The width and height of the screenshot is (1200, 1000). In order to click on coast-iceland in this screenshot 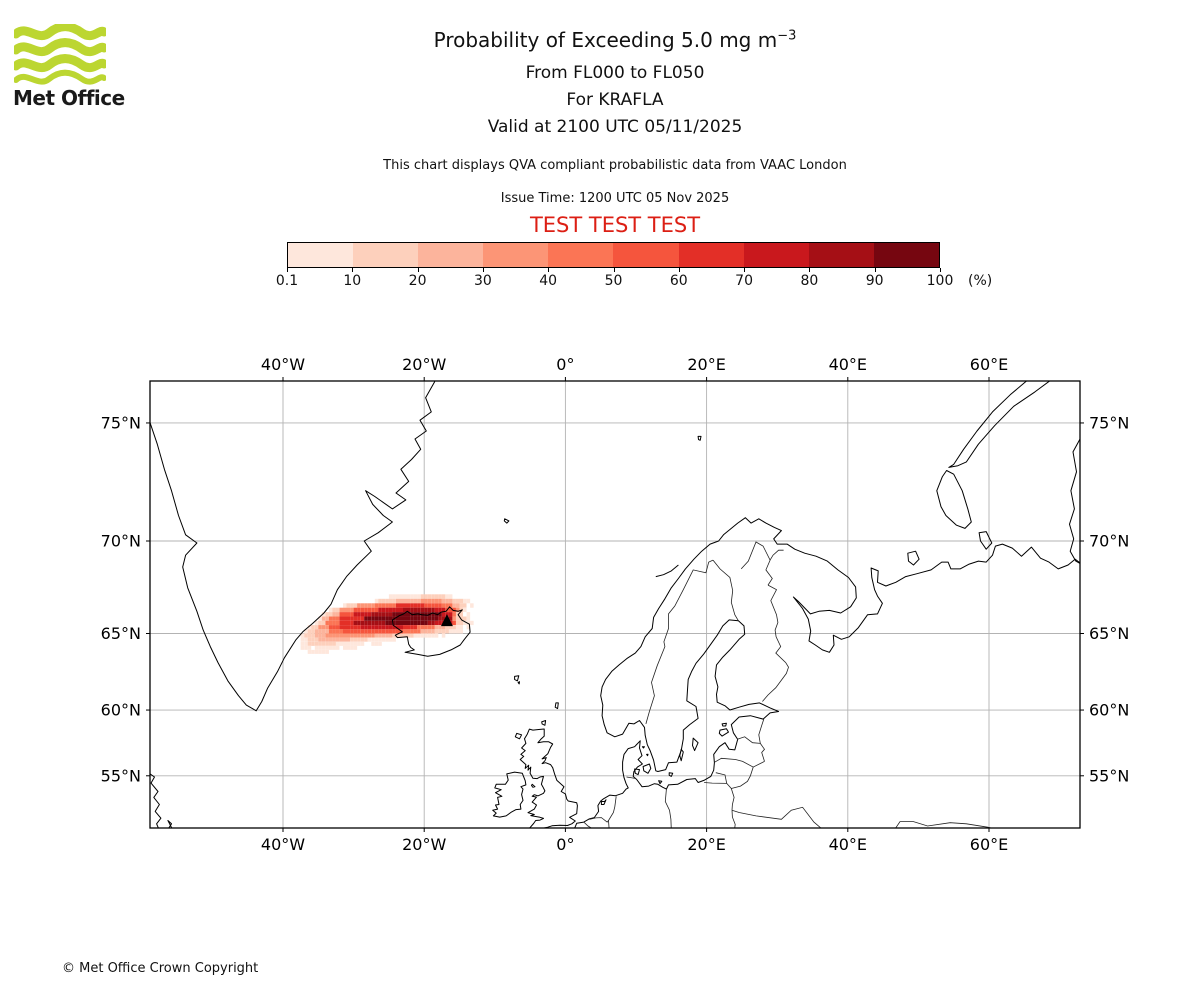, I will do `click(431, 631)`.